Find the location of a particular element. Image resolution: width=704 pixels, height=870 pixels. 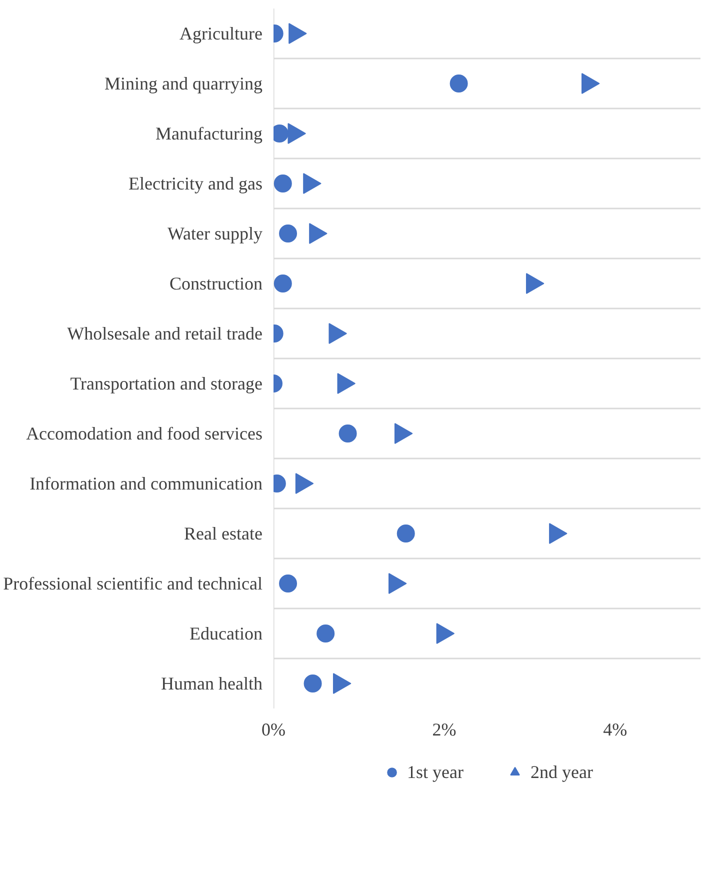

y-tick-label: Real estate is located at coordinates (223, 534).